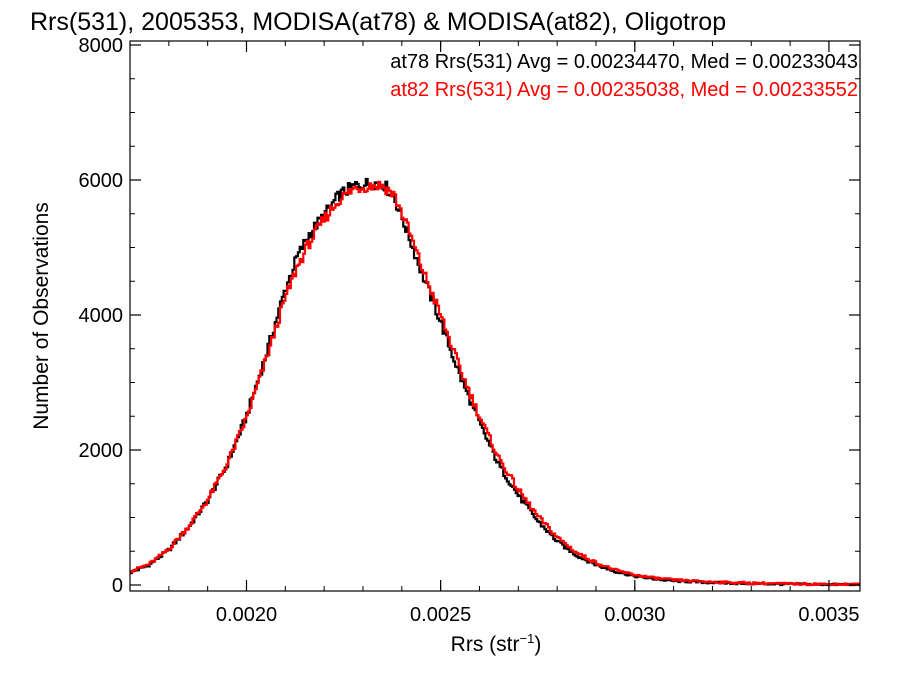 Image resolution: width=900 pixels, height=675 pixels. I want to click on x-tick-label: 0.0020, so click(246, 615).